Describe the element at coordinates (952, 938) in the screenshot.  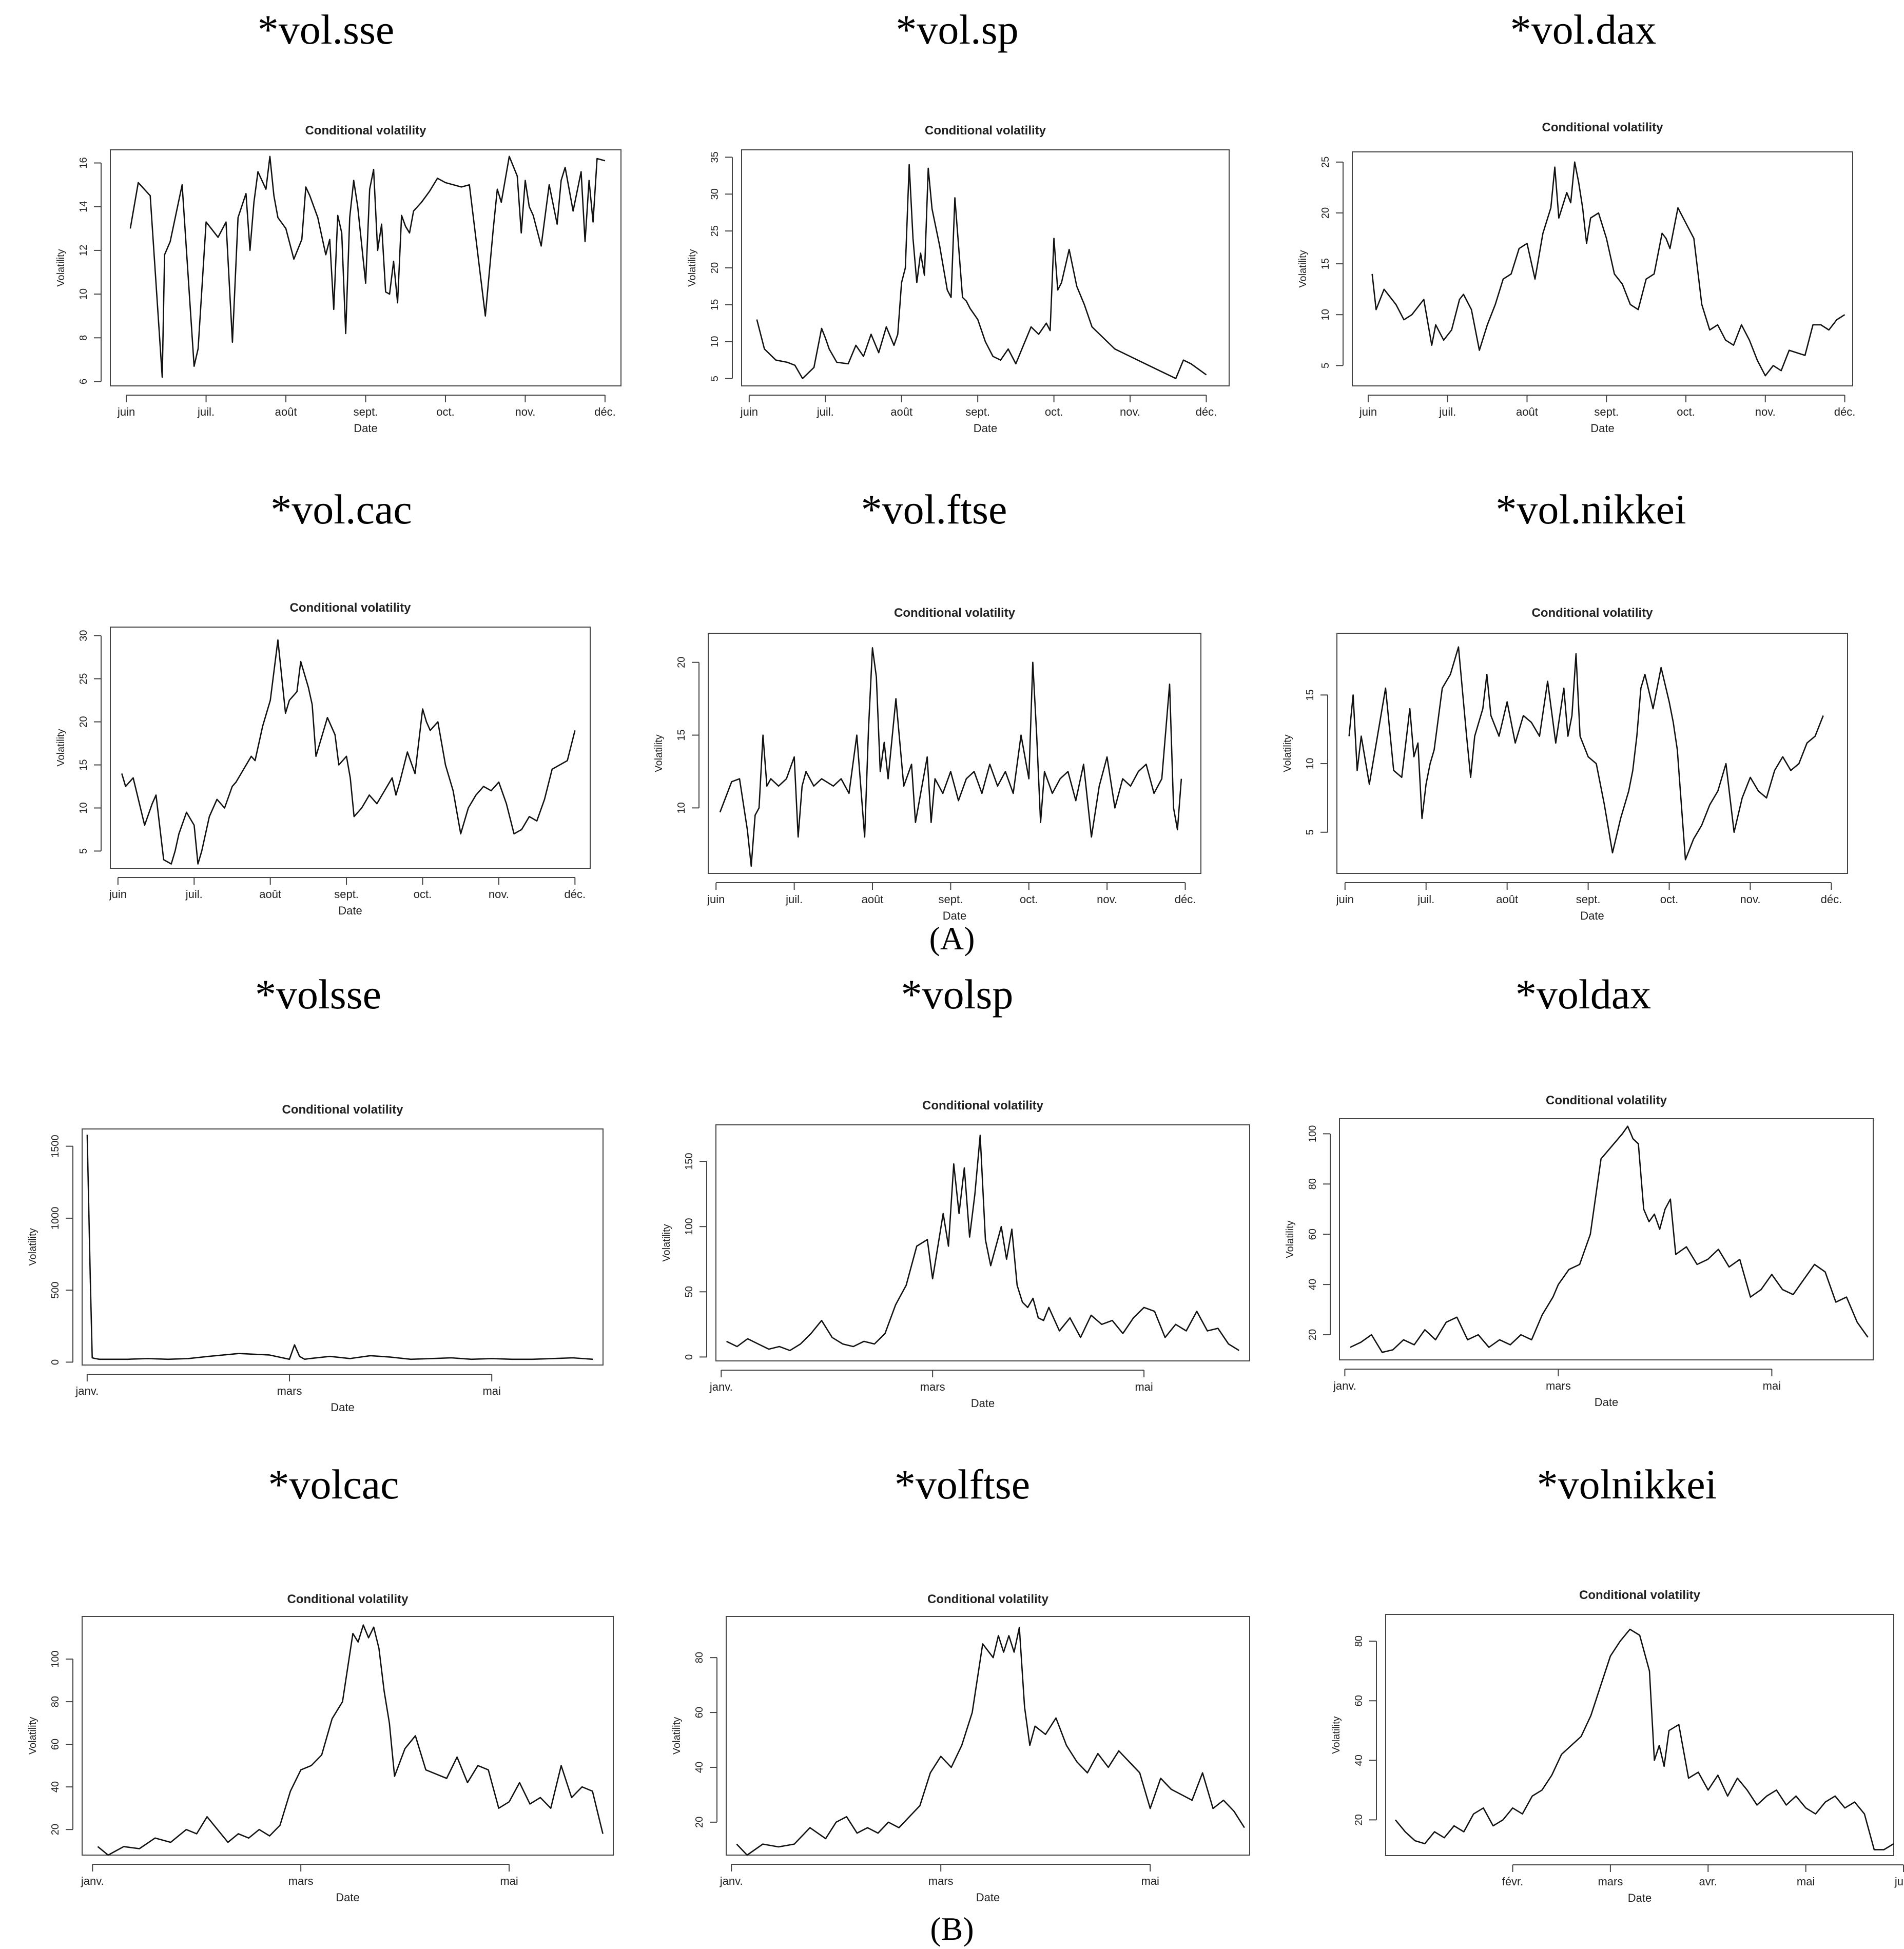
I see `panel-label-a: (A)` at that location.